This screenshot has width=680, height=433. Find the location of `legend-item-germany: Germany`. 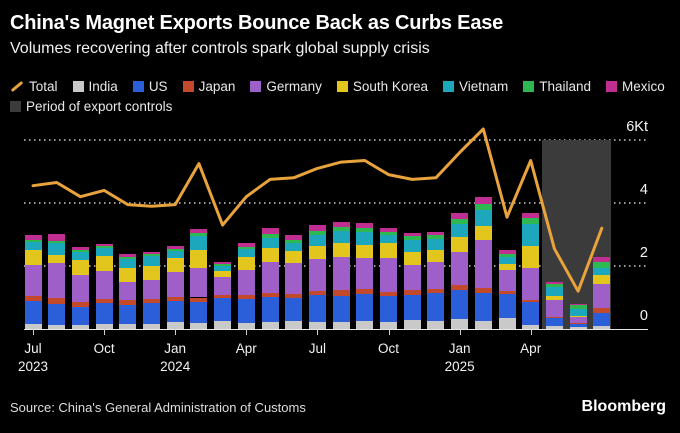

legend-item-germany: Germany is located at coordinates (286, 86).